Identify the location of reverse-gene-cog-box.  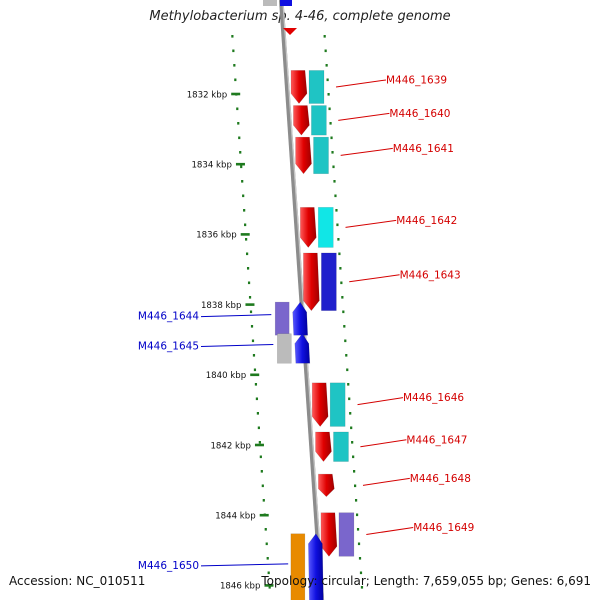
(298, 566).